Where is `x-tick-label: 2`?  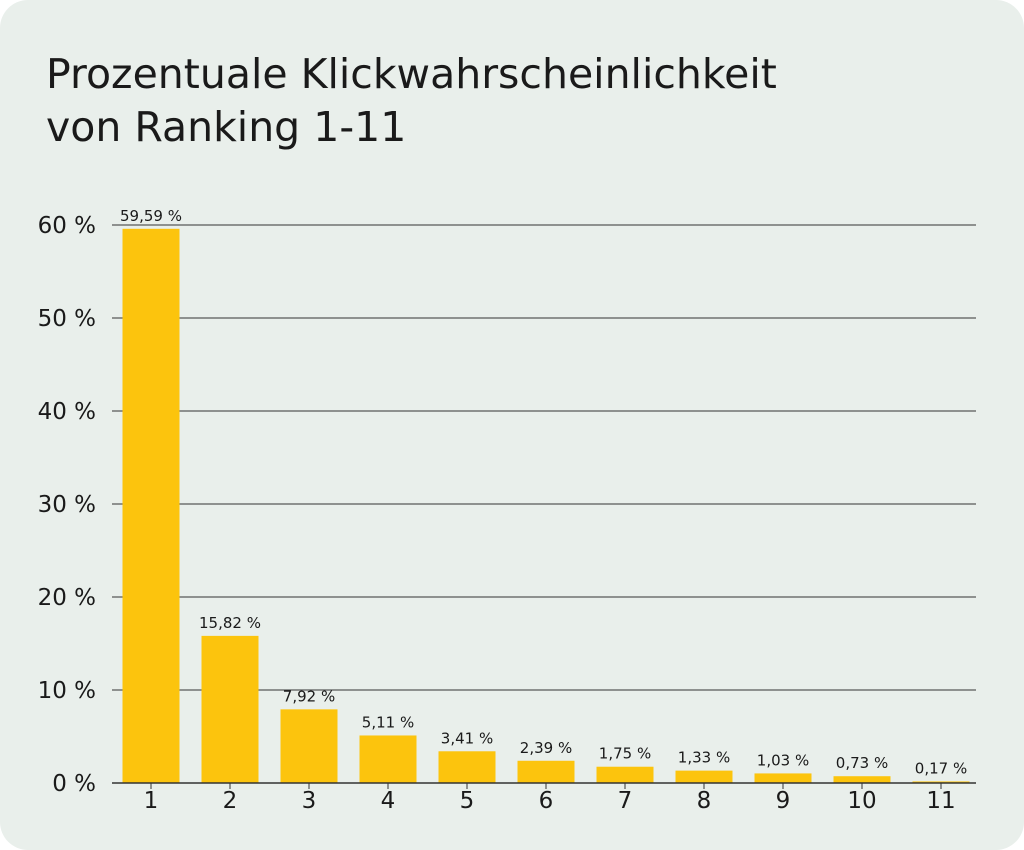
x-tick-label: 2 is located at coordinates (230, 801).